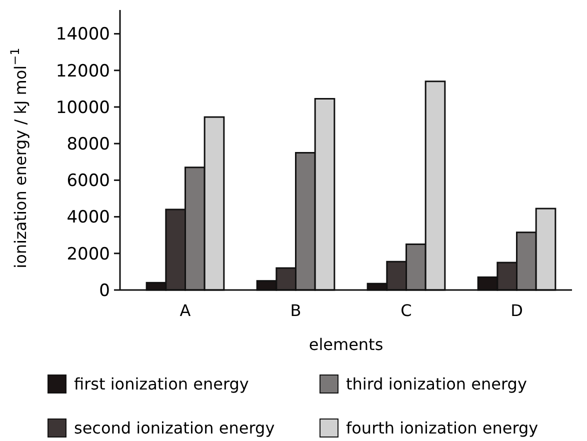 This screenshot has height=441, width=587. I want to click on x-axis-title: elements, so click(346, 344).